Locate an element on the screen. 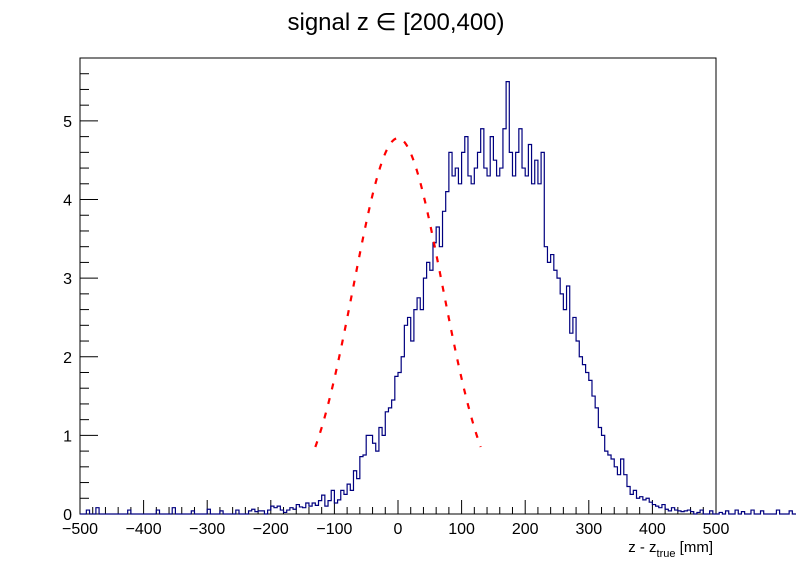 This screenshot has width=796, height=572. y-tick-label: 0 is located at coordinates (67, 515).